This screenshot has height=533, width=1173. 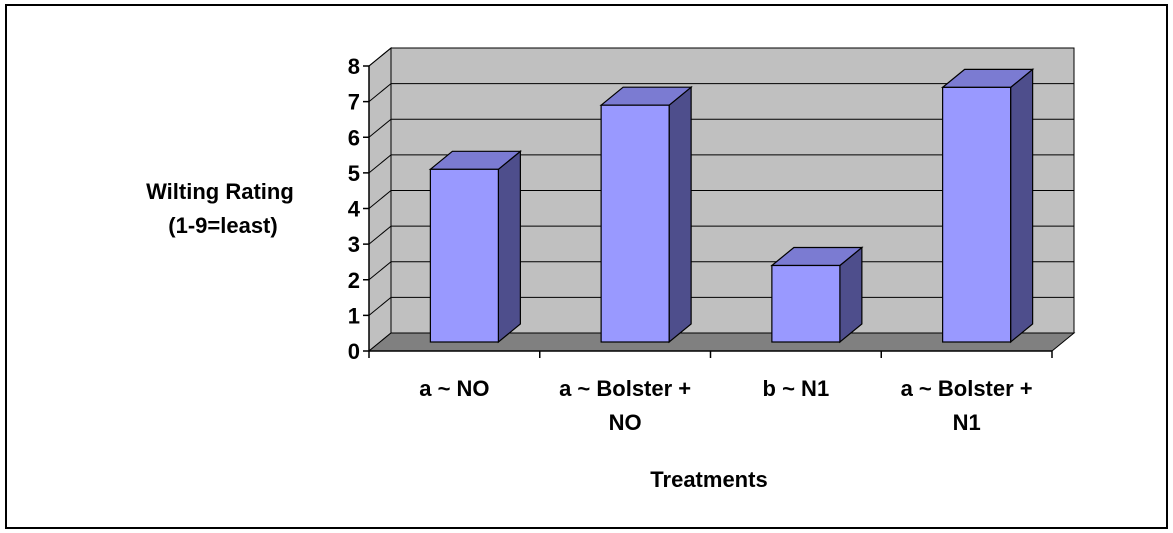 What do you see at coordinates (625, 405) in the screenshot?
I see `category-label: a ~ Bolster + NO` at bounding box center [625, 405].